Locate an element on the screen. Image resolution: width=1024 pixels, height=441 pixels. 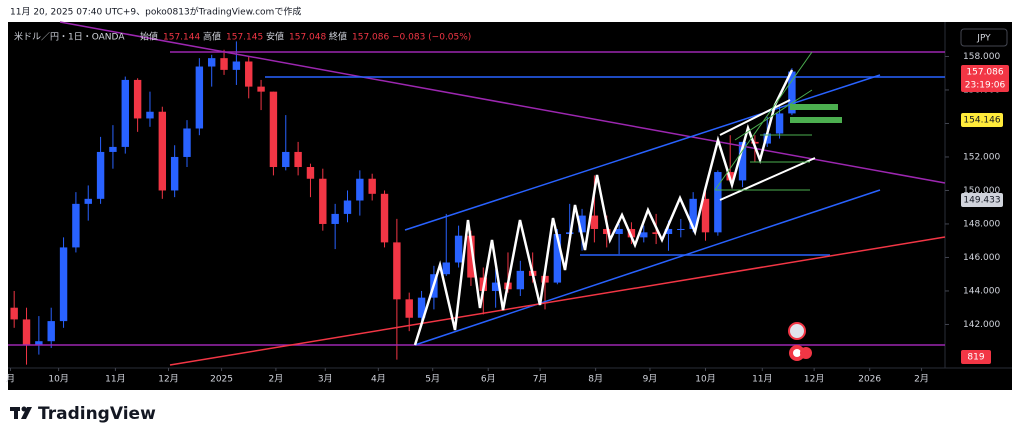
logo-icon is located at coordinates (21, 412).